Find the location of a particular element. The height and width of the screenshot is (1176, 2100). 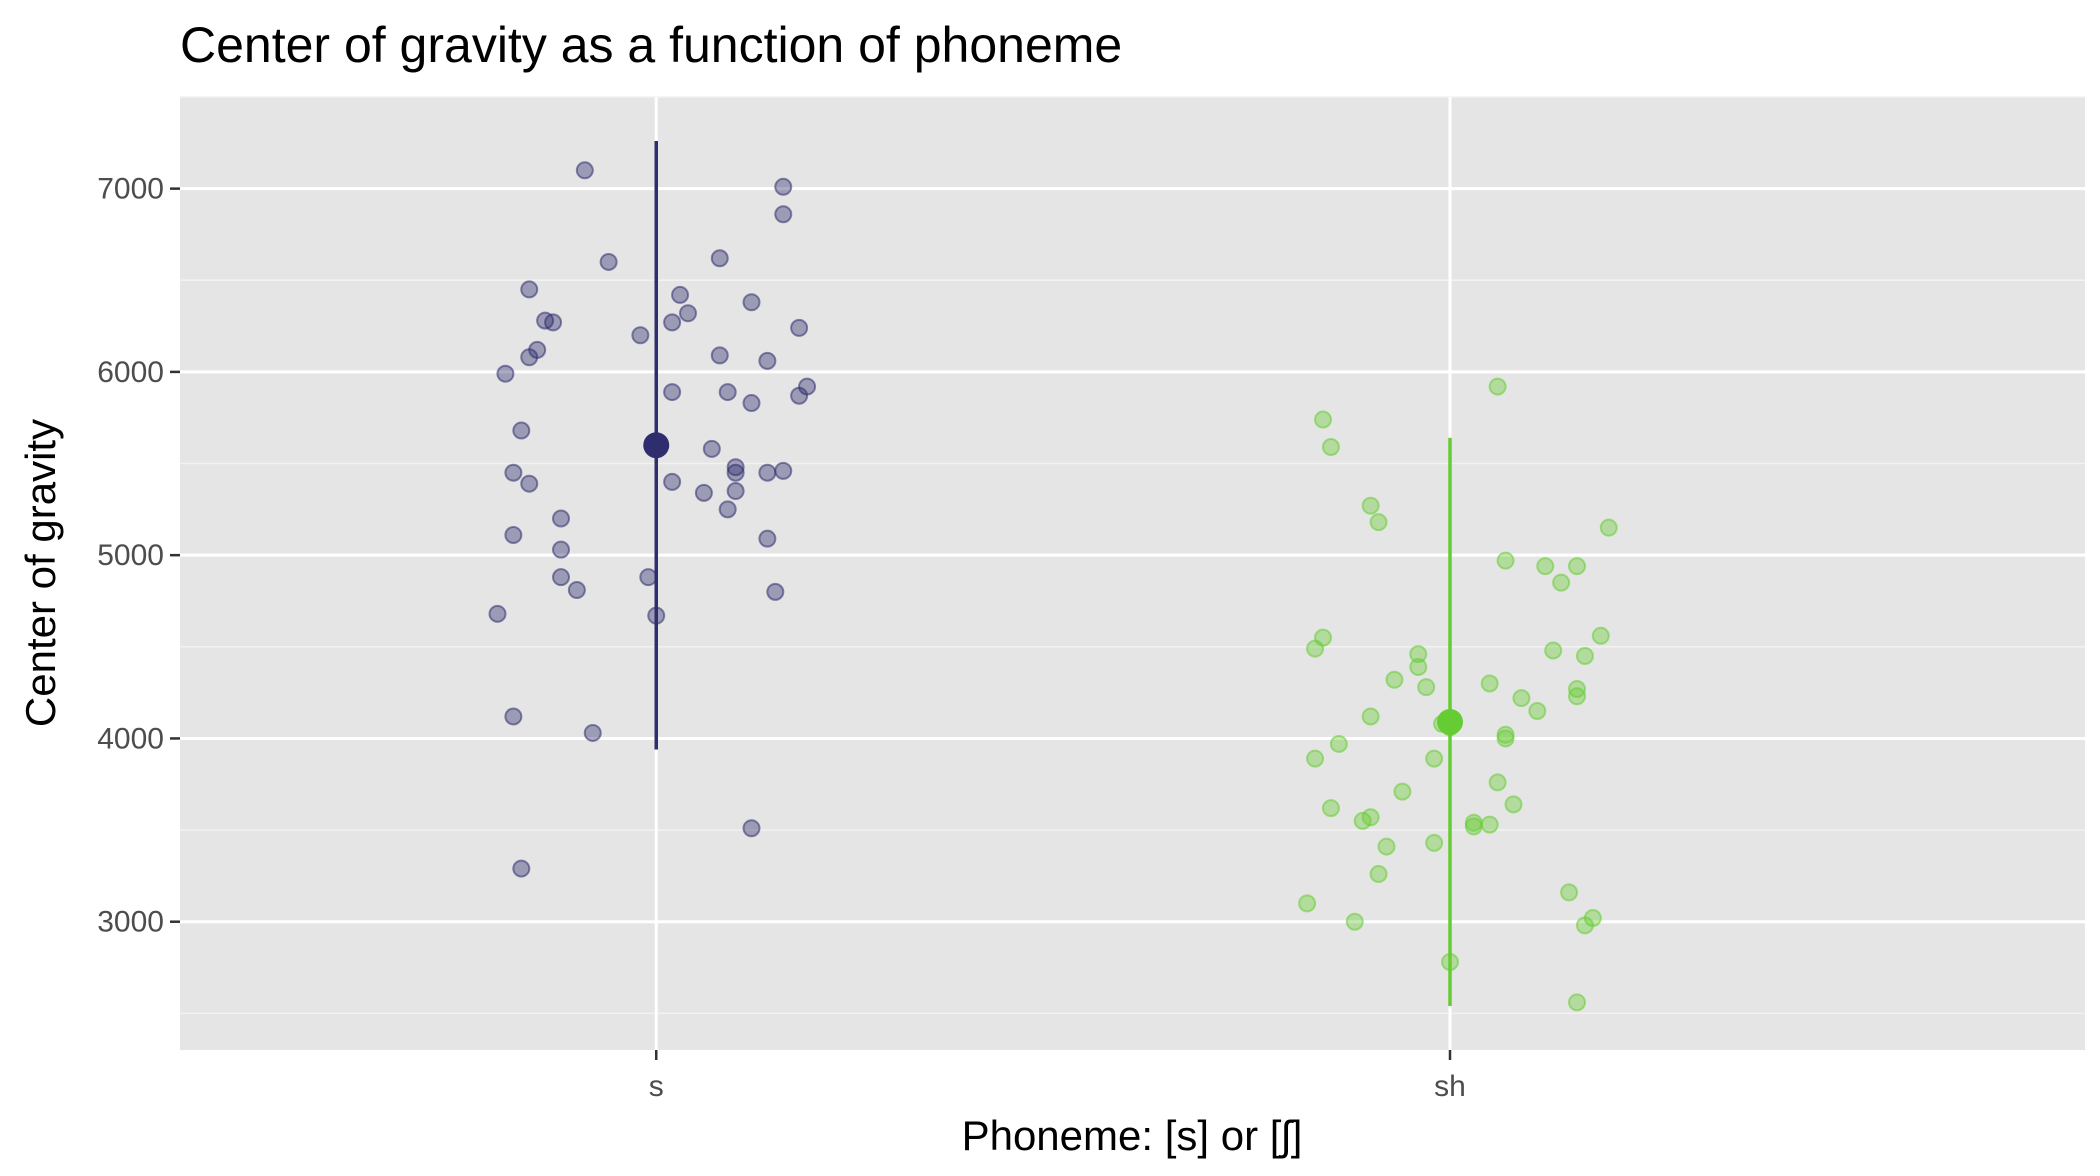

y-tick-label: 4000 is located at coordinates (130, 738).